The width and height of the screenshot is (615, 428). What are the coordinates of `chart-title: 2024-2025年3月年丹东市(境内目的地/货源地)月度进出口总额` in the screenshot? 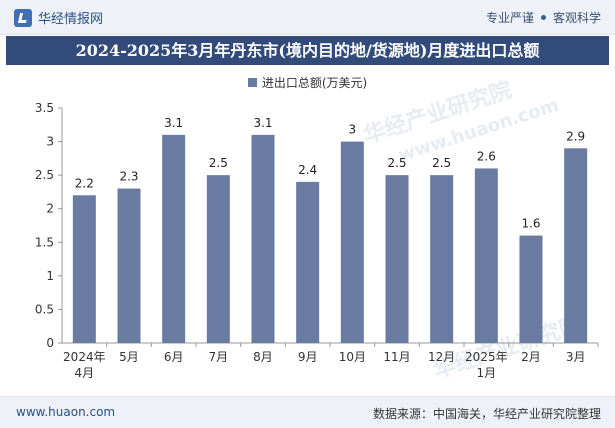 It's located at (307, 50).